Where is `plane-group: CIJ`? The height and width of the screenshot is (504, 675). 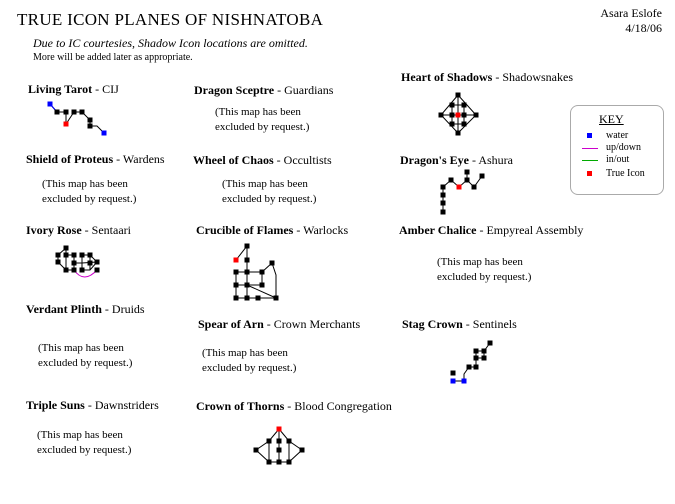 plane-group: CIJ is located at coordinates (110, 89).